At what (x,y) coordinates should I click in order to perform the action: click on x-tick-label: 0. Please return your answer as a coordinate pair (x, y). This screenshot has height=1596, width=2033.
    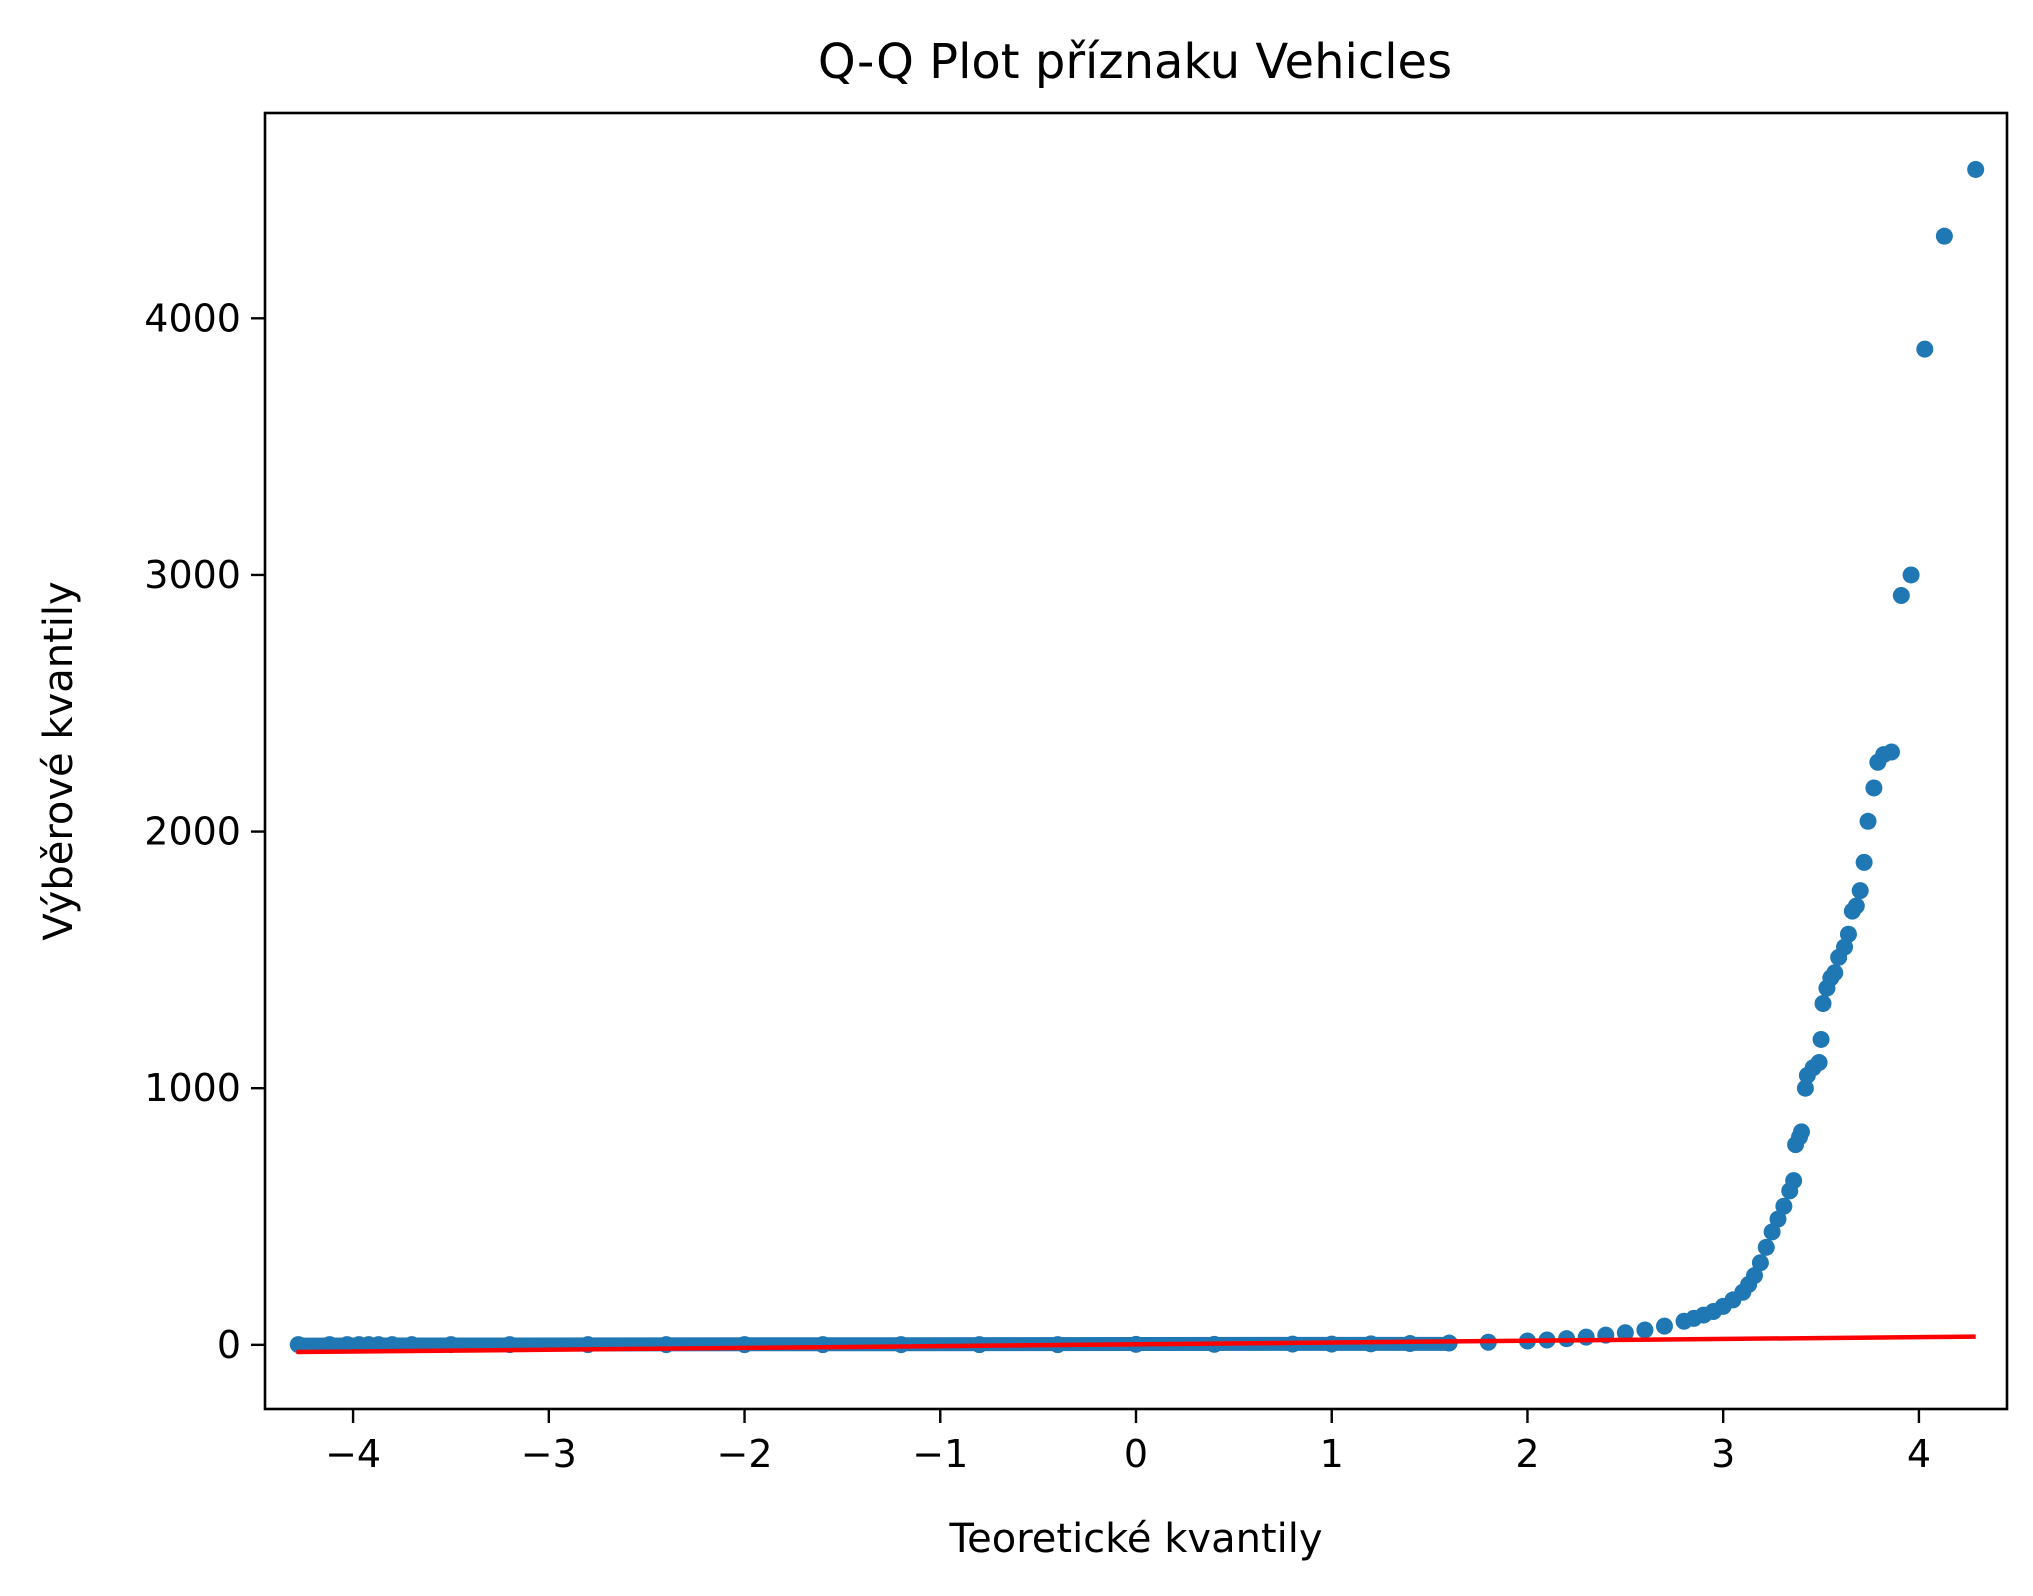
    Looking at the image, I should click on (1136, 1454).